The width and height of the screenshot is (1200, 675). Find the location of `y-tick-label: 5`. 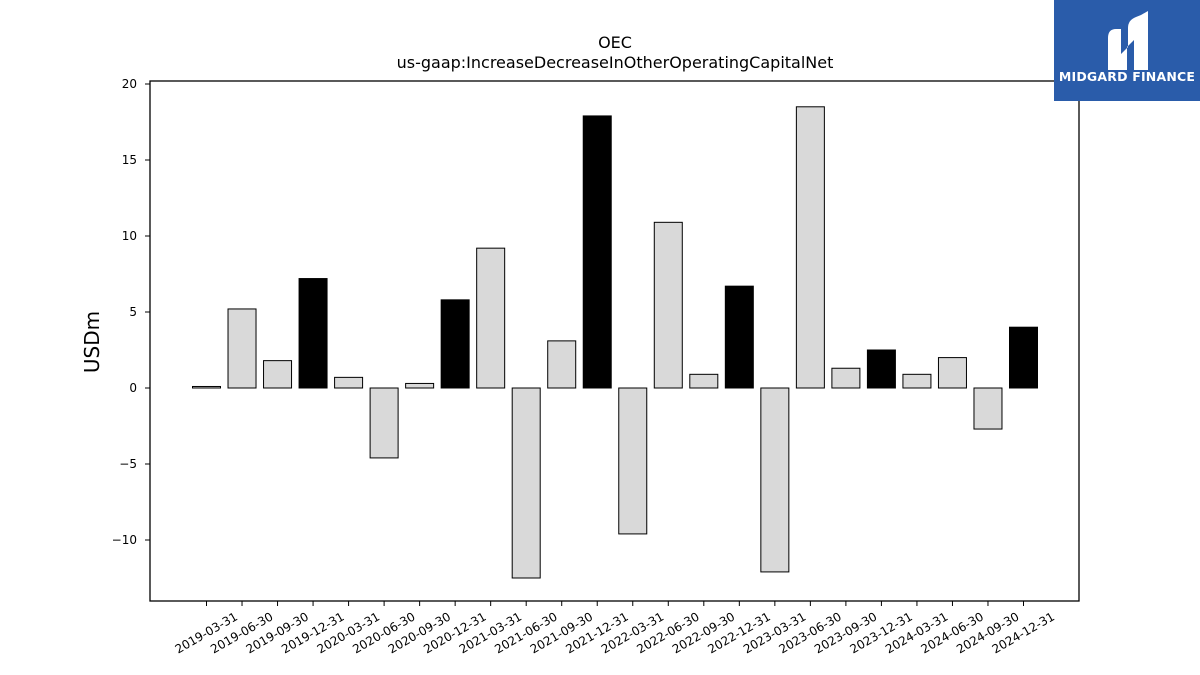

y-tick-label: 5 is located at coordinates (133, 312).